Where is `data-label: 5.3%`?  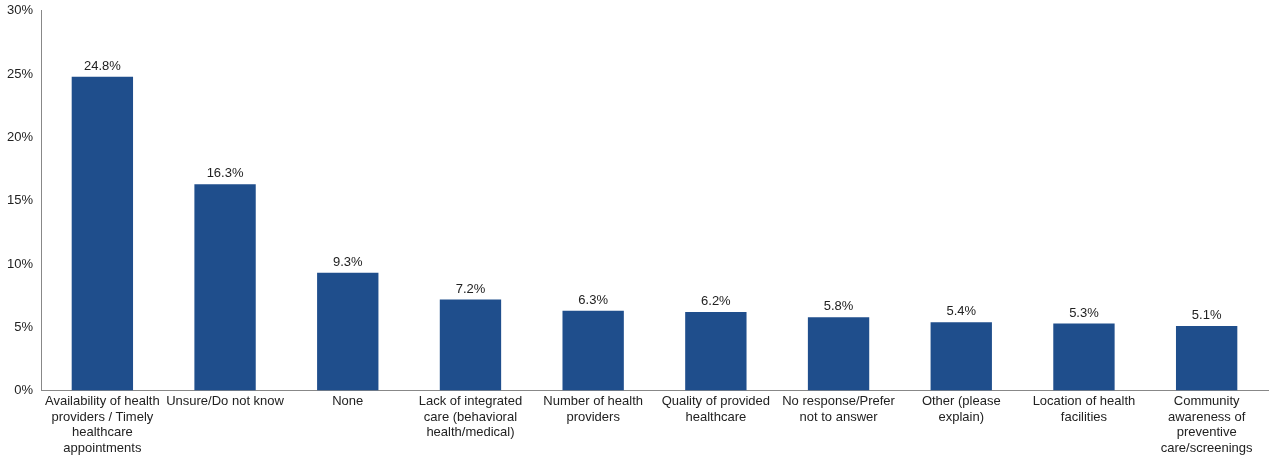
data-label: 5.3% is located at coordinates (1084, 312).